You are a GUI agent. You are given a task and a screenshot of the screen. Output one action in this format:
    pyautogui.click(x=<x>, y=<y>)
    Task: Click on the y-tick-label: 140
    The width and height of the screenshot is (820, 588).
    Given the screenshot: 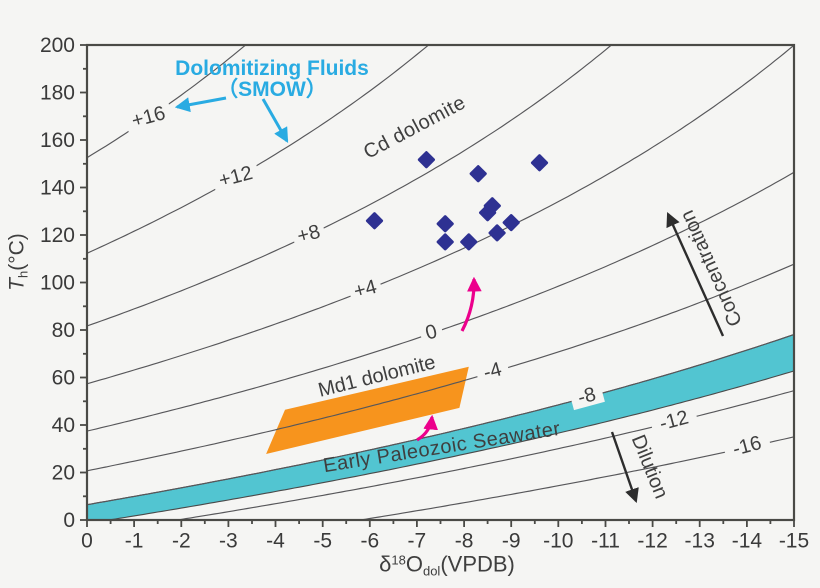 What is the action you would take?
    pyautogui.click(x=57, y=188)
    